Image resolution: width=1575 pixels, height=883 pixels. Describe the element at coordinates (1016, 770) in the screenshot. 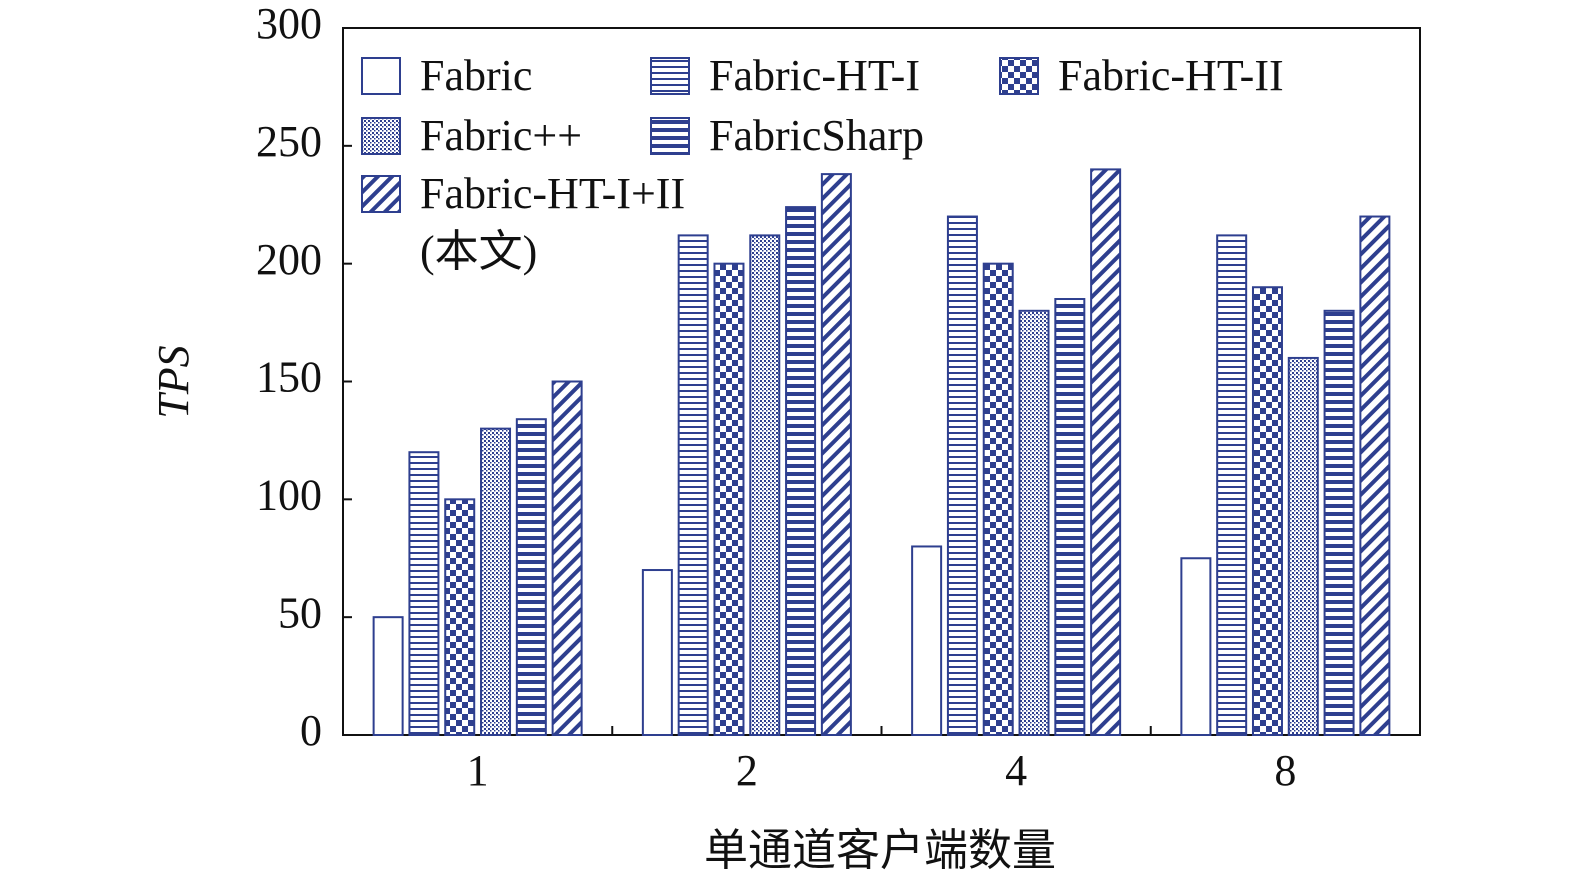

I see `x-tick-label: 4` at that location.